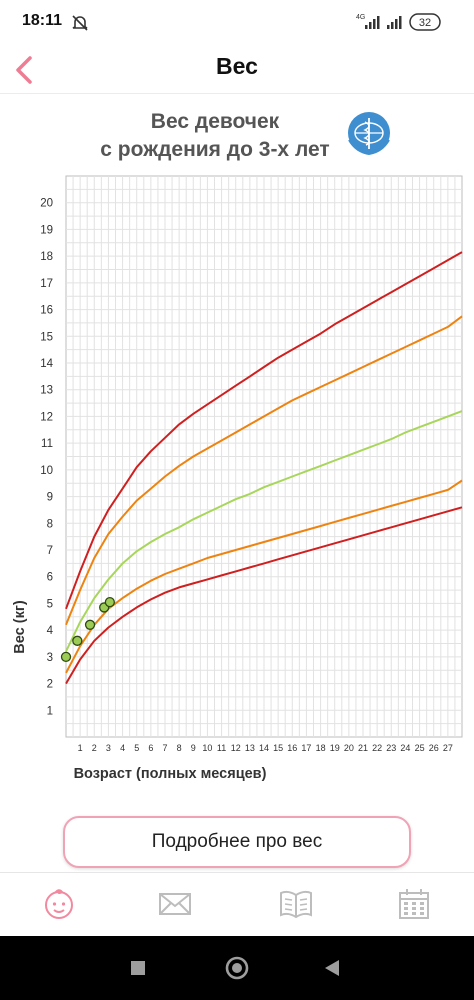  What do you see at coordinates (335, 748) in the screenshot?
I see `x-tick-label: 19` at bounding box center [335, 748].